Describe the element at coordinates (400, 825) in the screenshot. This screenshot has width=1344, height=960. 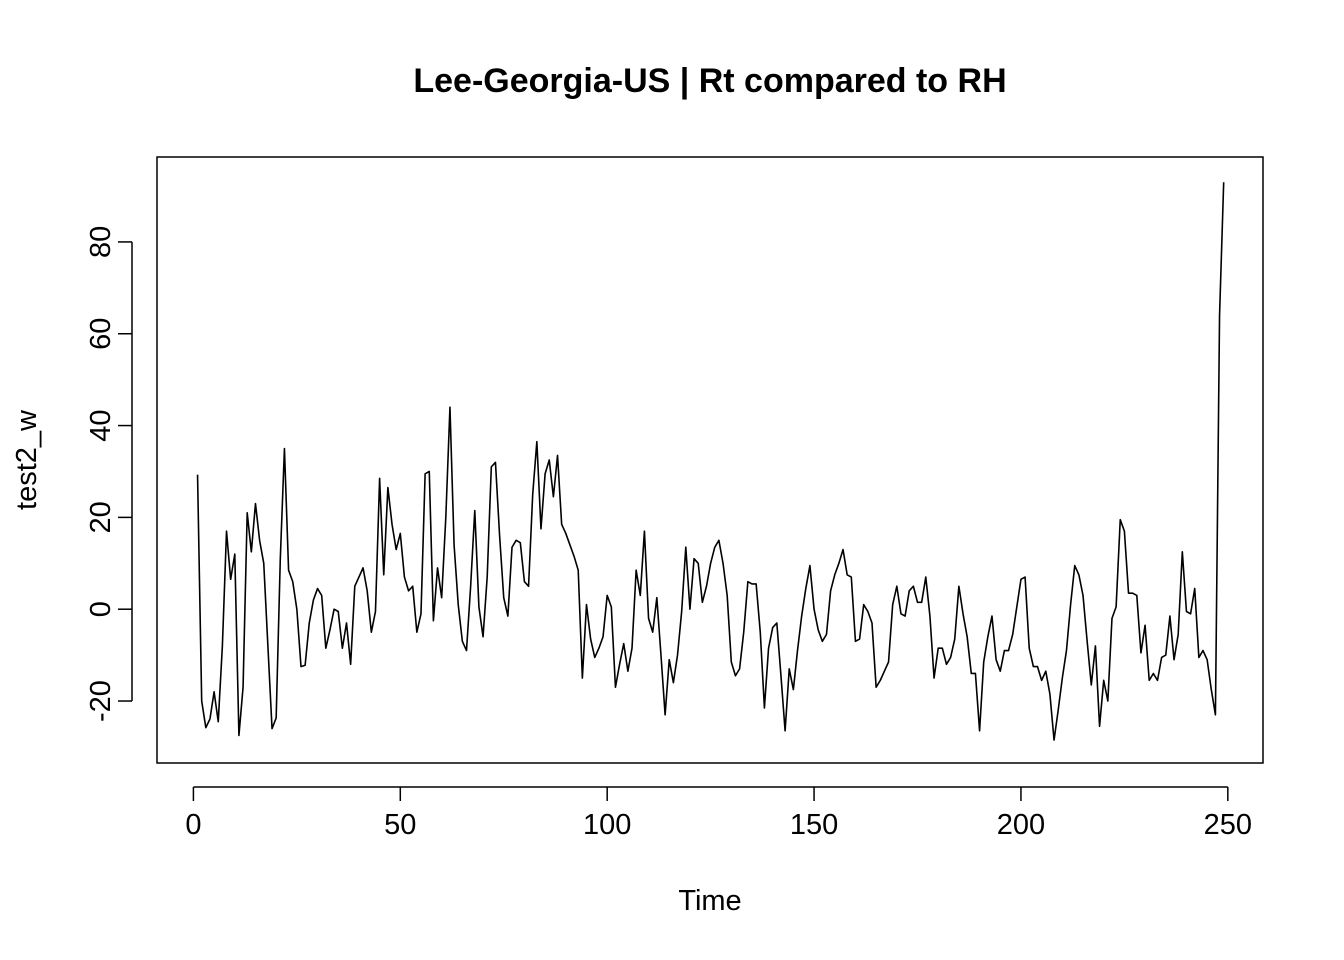
I see `x-tick-label: 50` at that location.